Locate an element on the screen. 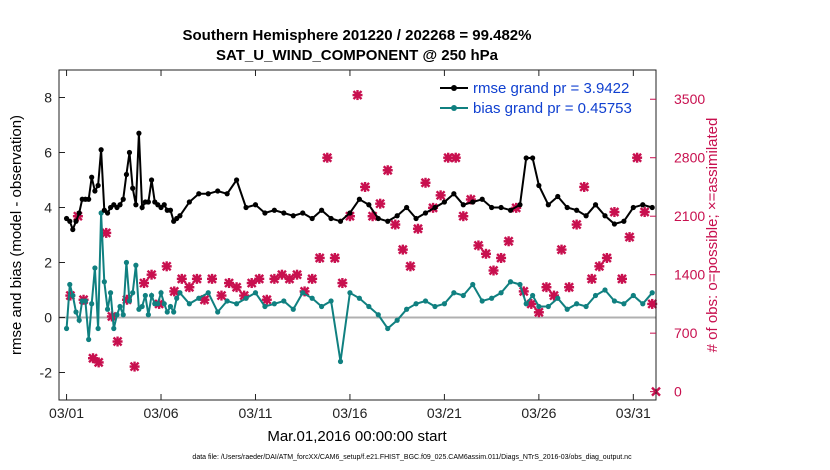 The image size is (830, 470). y-tick-label: 8 is located at coordinates (48, 98).